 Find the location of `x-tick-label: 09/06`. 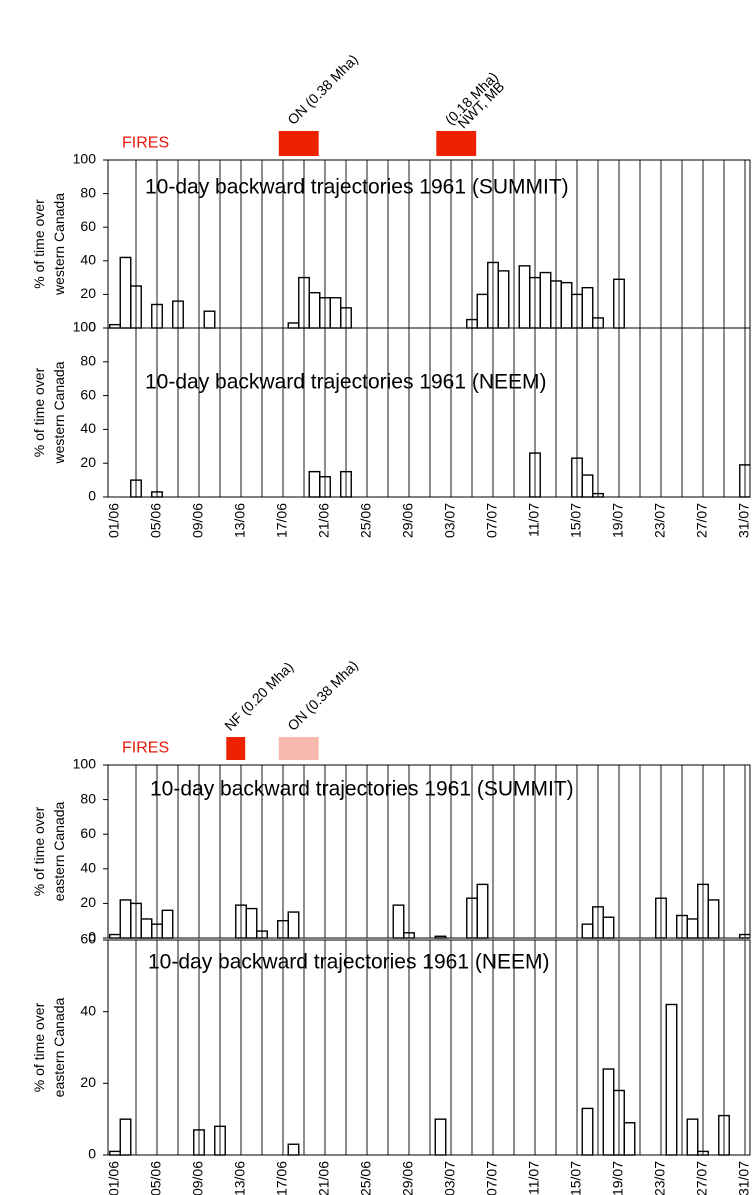

x-tick-label: 09/06 is located at coordinates (198, 1178).